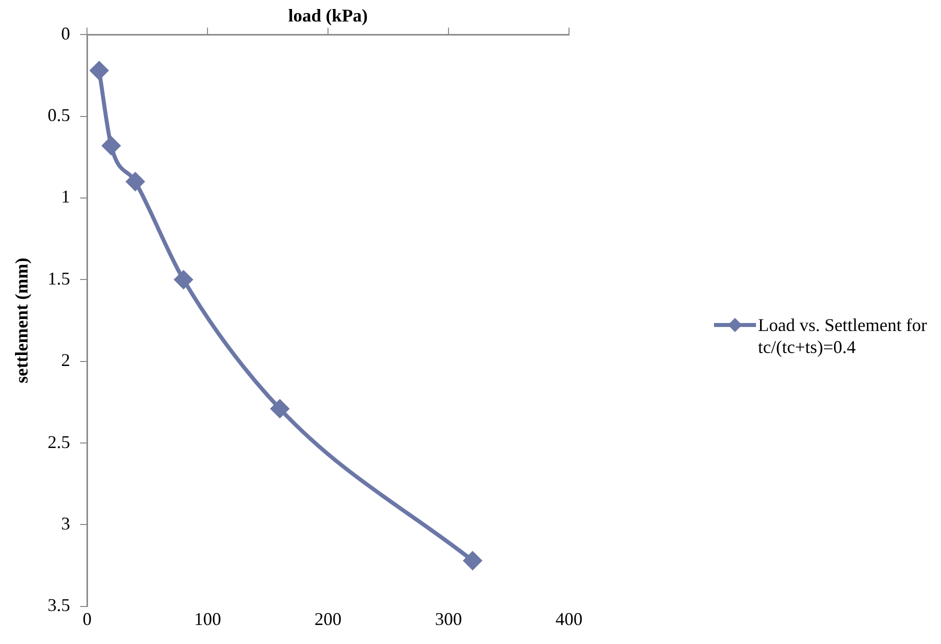 This screenshot has width=941, height=644. What do you see at coordinates (21, 321) in the screenshot?
I see `y-axis-title: settlement (mm)` at bounding box center [21, 321].